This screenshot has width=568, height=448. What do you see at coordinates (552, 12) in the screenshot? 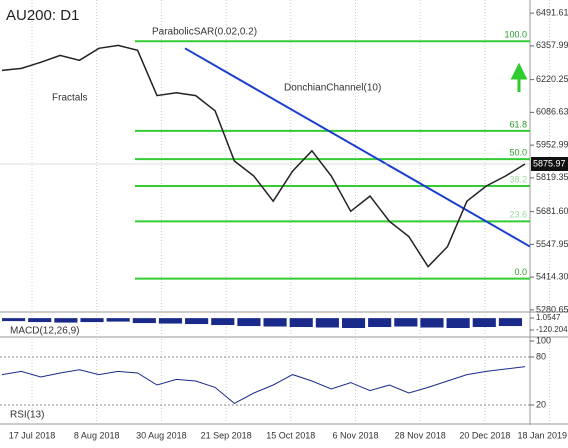
I see `y-tick-label: 6491.61` at bounding box center [552, 12].